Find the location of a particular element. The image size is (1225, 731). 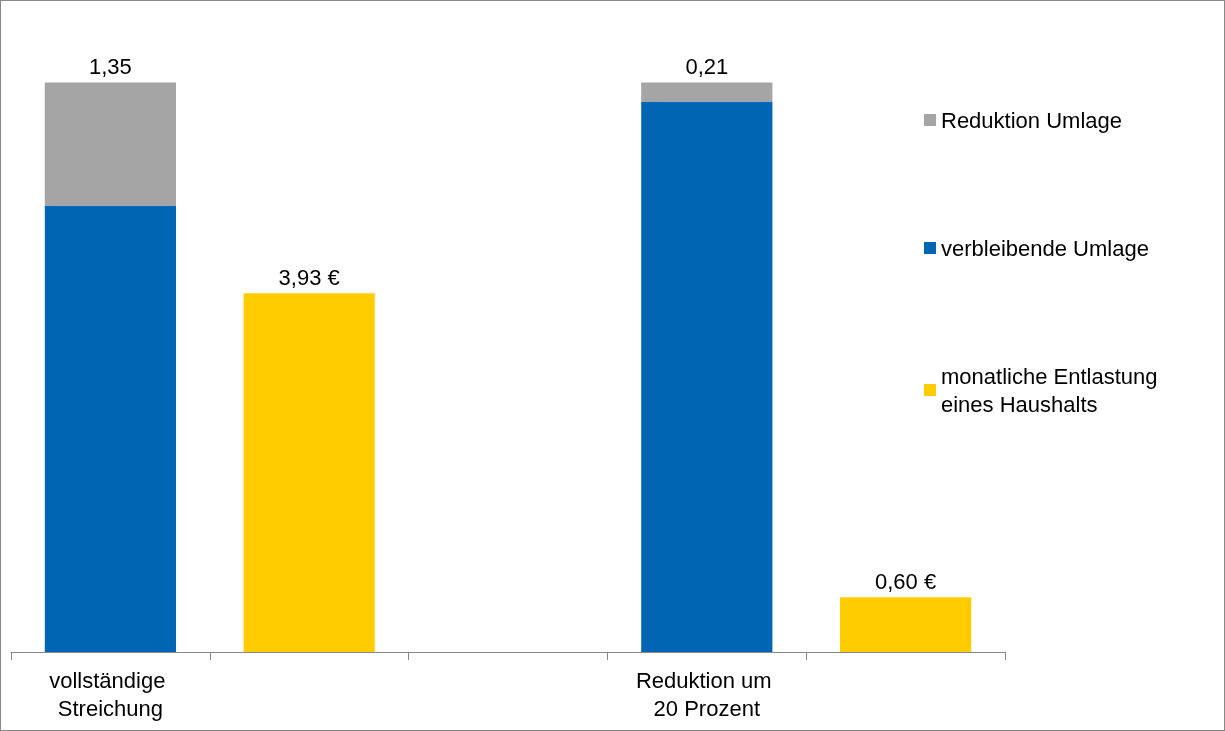

legend-label: monatliche Entlastung eines Haushalts is located at coordinates (1052, 390).